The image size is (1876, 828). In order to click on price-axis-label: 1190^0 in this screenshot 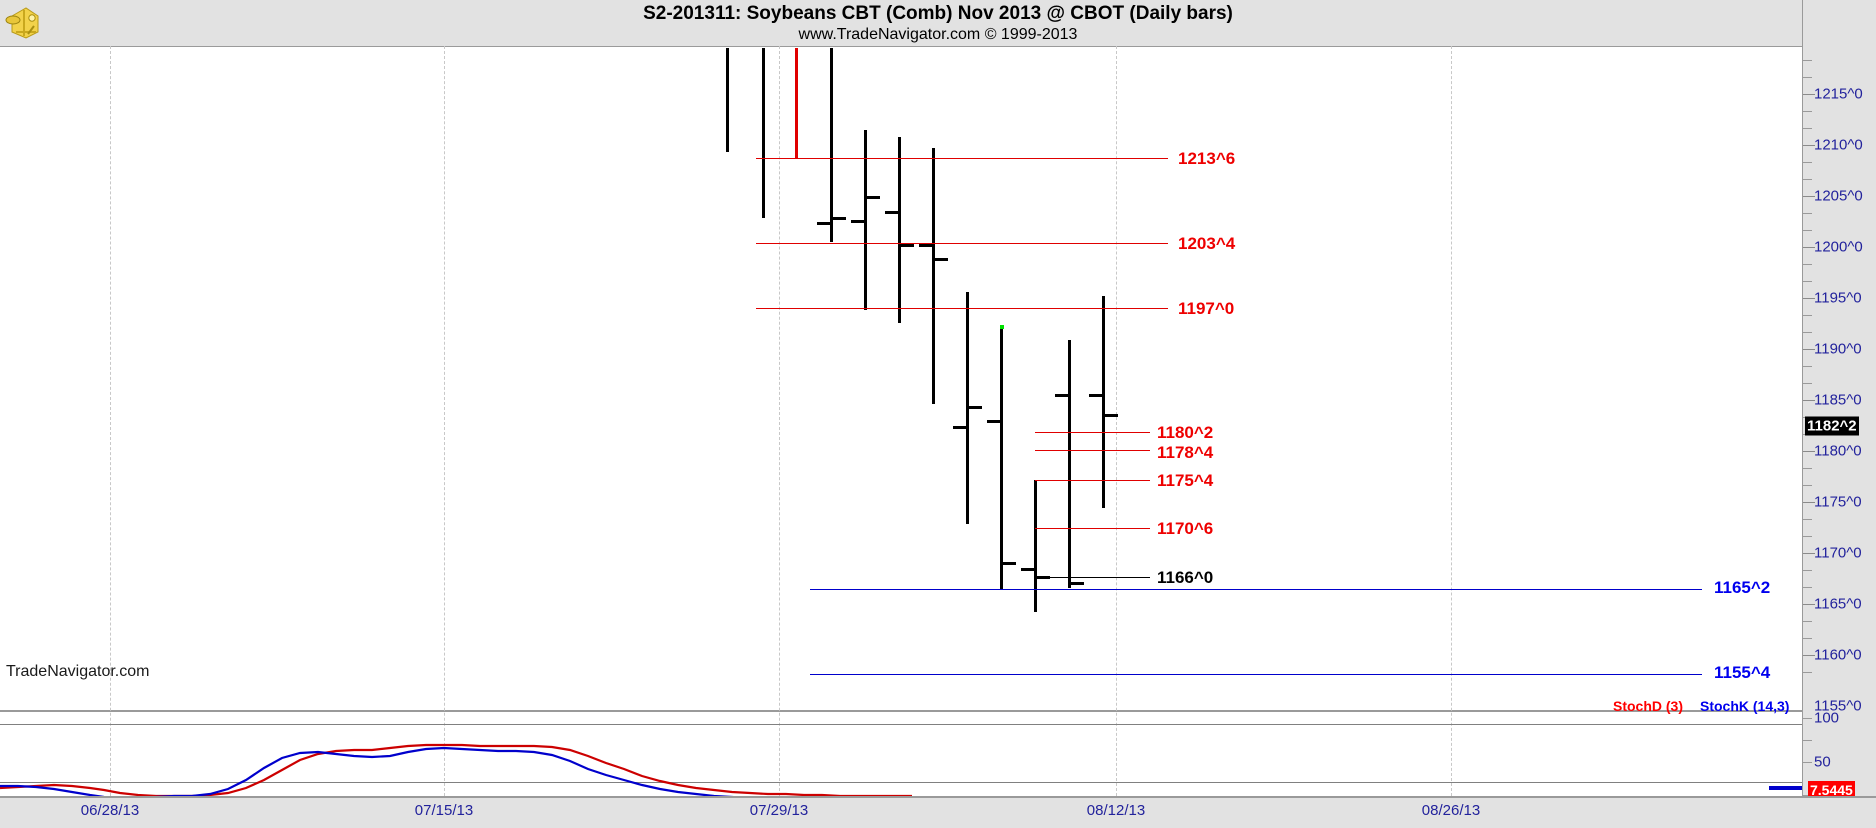, I will do `click(1838, 349)`.